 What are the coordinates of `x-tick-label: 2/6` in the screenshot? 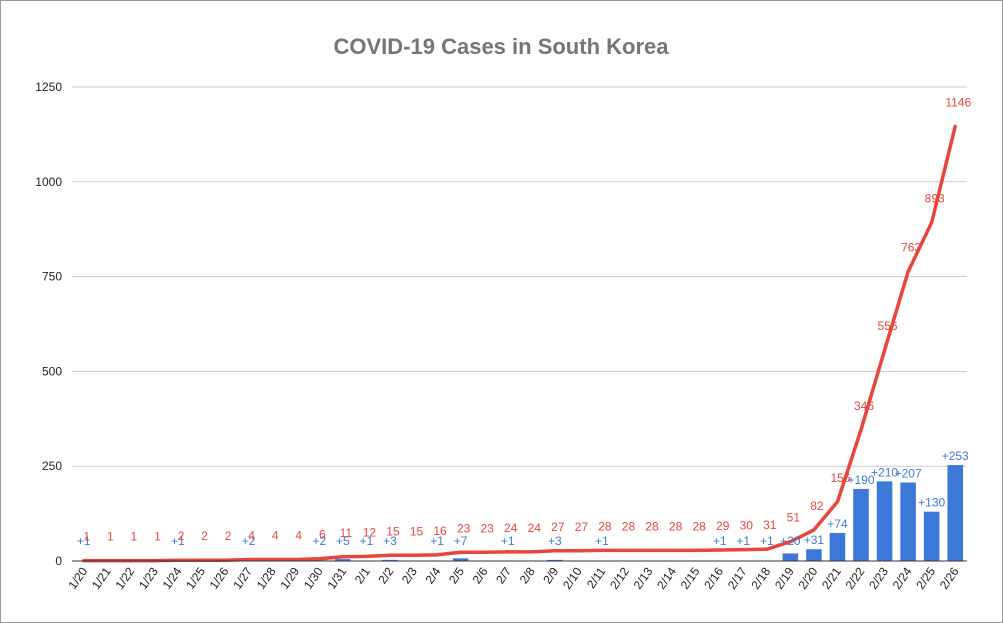 It's located at (480, 575).